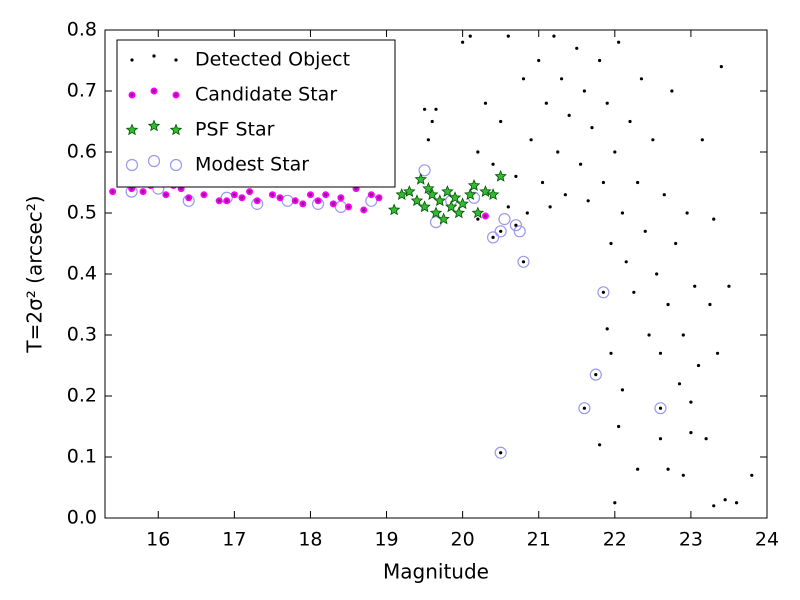 This screenshot has width=800, height=600. What do you see at coordinates (252, 165) in the screenshot?
I see `legend-text: Modest Star` at bounding box center [252, 165].